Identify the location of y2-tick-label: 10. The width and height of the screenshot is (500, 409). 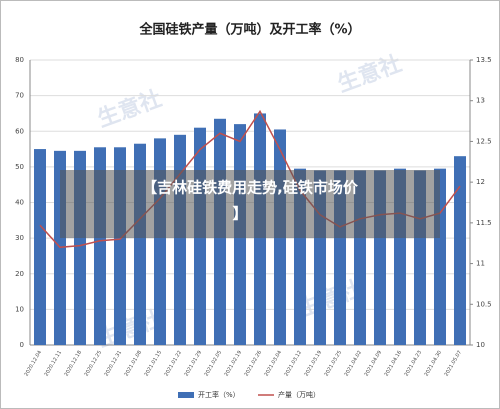
(480, 345).